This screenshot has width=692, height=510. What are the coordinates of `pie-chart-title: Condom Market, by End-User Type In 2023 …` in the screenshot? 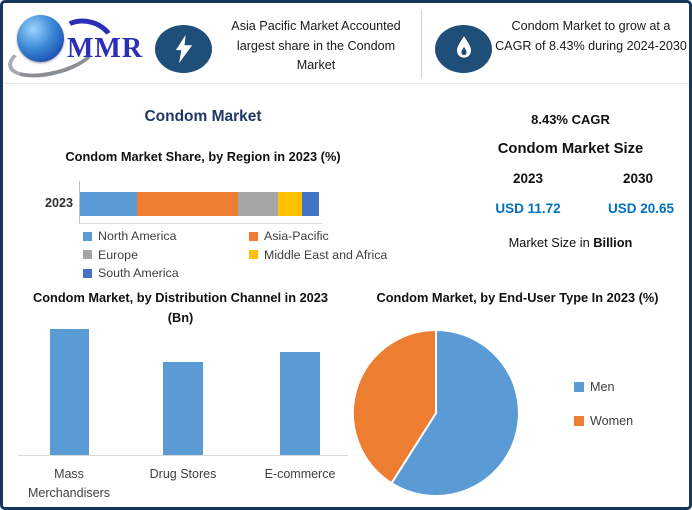 It's located at (517, 297).